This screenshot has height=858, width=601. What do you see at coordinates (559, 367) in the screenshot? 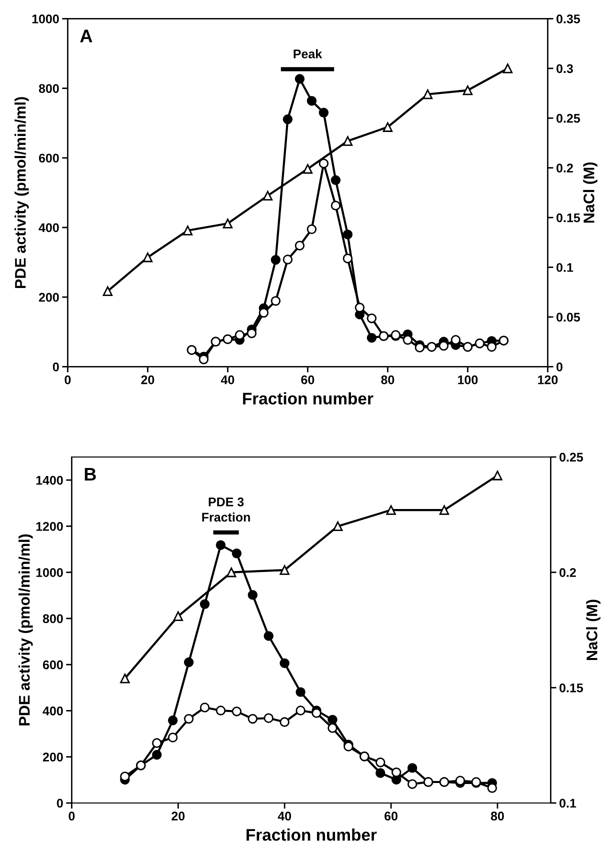
I see `y2-tick-label: 0` at bounding box center [559, 367].